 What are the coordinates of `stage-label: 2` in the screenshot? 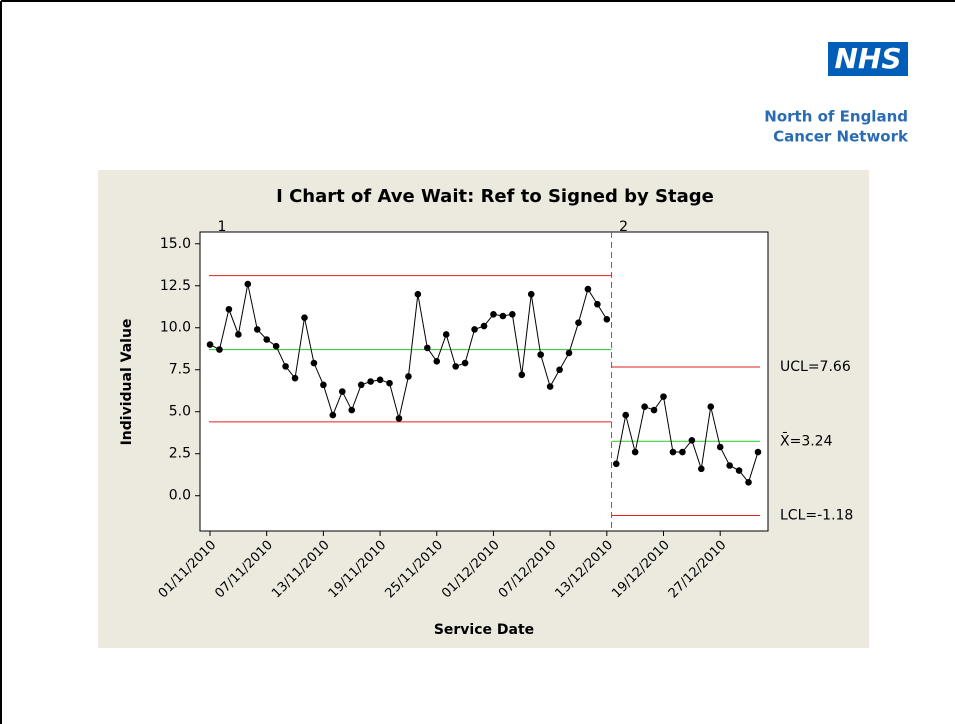 It's located at (623, 227).